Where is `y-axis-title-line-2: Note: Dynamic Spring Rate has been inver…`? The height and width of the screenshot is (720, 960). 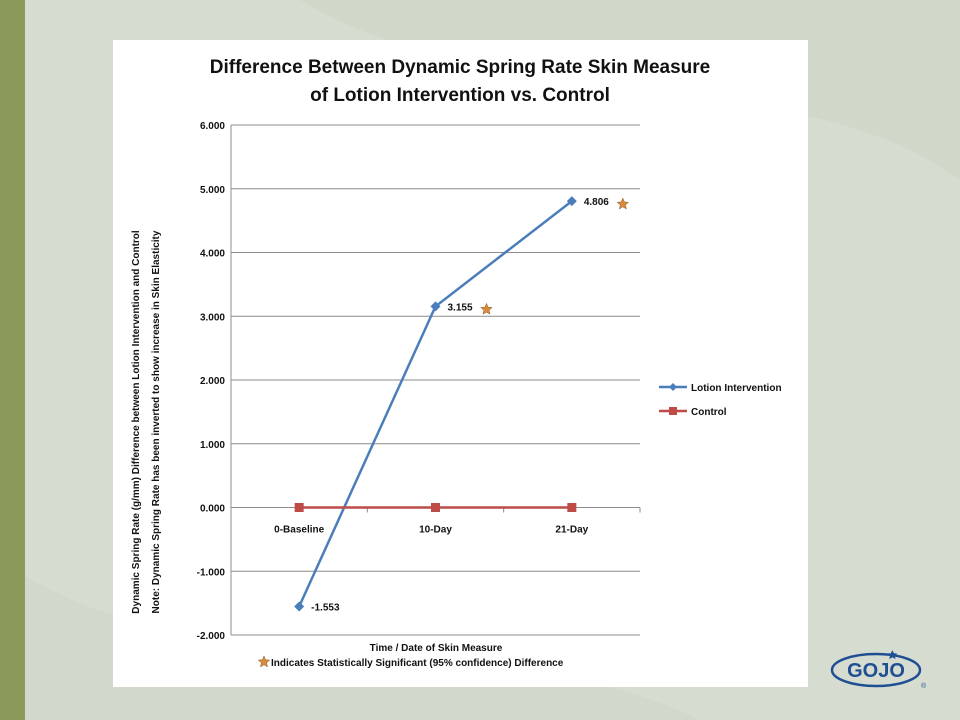
y-axis-title-line-2: Note: Dynamic Spring Rate has been inver… is located at coordinates (156, 421).